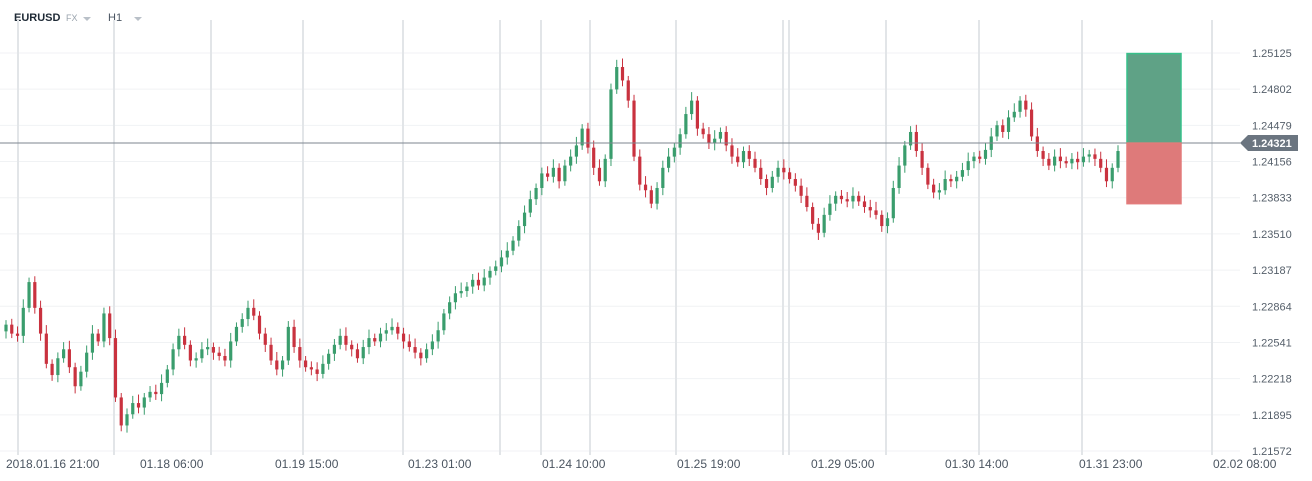 The image size is (1312, 481). What do you see at coordinates (1272, 271) in the screenshot?
I see `y-tick-label: 1.23187` at bounding box center [1272, 271].